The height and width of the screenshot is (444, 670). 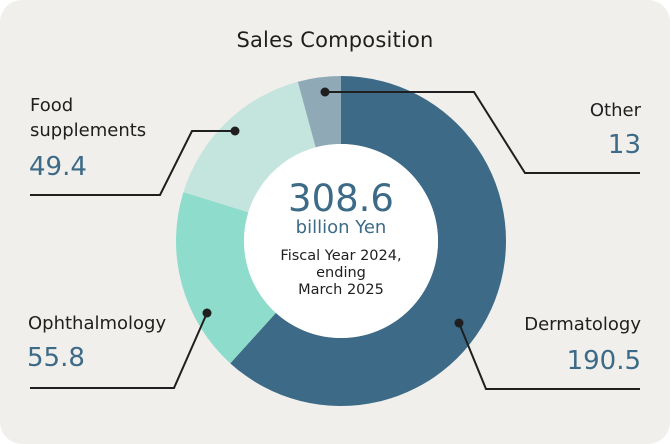 I want to click on slice-food-supplements, so click(x=249, y=147).